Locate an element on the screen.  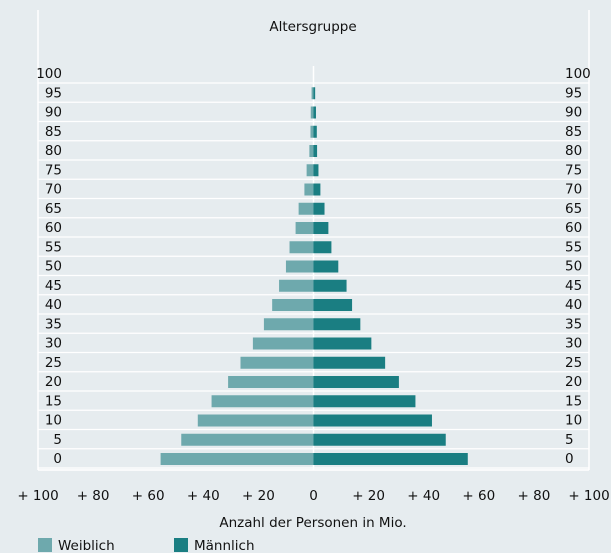
legend-label: Weiblich is located at coordinates (86, 545).